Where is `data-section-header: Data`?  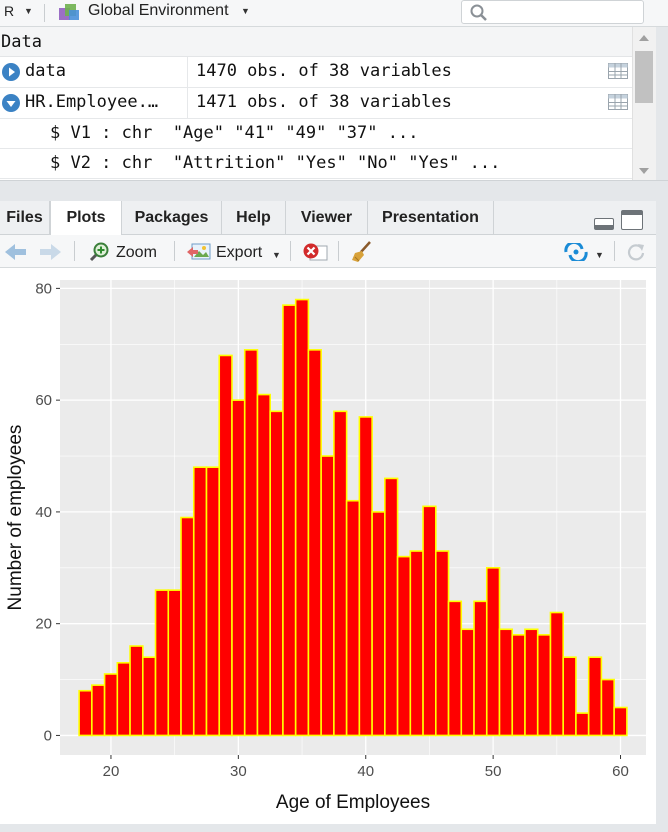 data-section-header: Data is located at coordinates (320, 42).